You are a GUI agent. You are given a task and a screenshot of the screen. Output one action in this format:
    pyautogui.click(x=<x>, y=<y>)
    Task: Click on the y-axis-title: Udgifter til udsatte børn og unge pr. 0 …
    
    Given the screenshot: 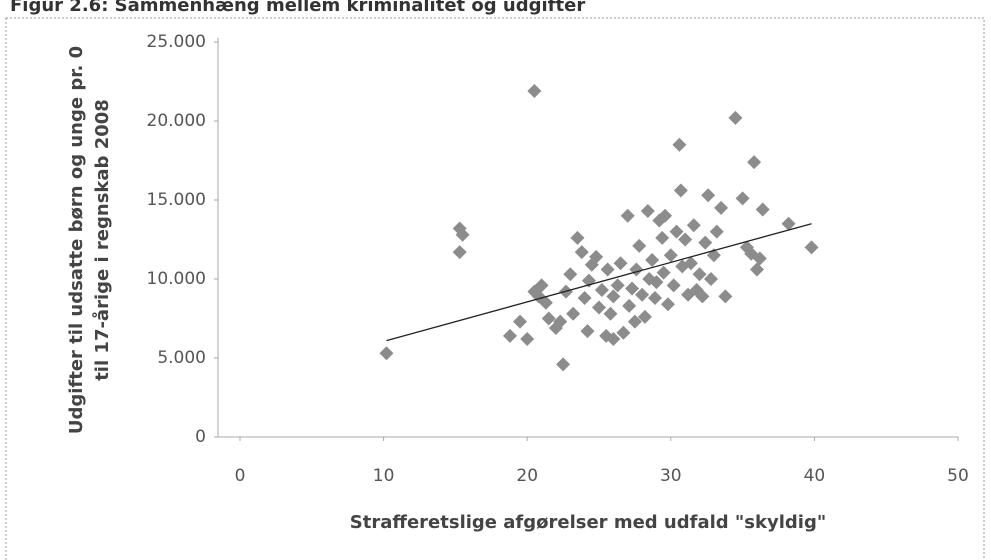 What is the action you would take?
    pyautogui.click(x=89, y=240)
    